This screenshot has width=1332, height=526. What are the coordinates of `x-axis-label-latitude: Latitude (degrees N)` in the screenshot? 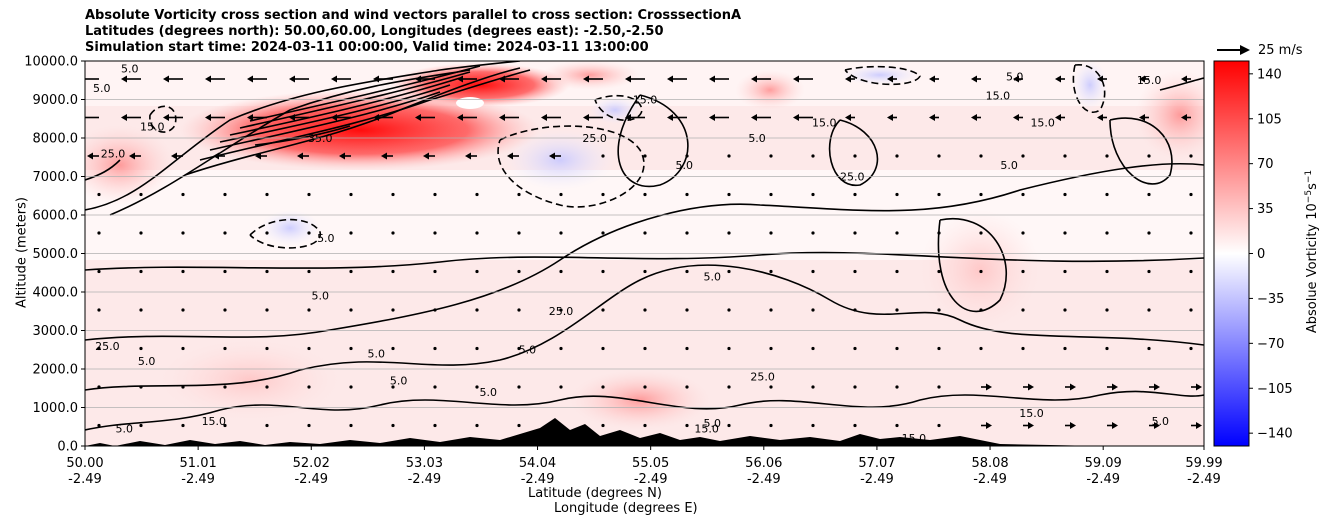 It's located at (595, 493).